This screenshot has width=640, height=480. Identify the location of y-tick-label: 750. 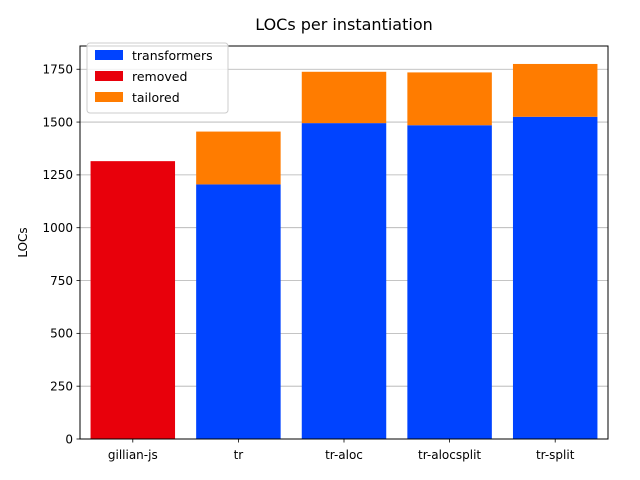
(61, 281).